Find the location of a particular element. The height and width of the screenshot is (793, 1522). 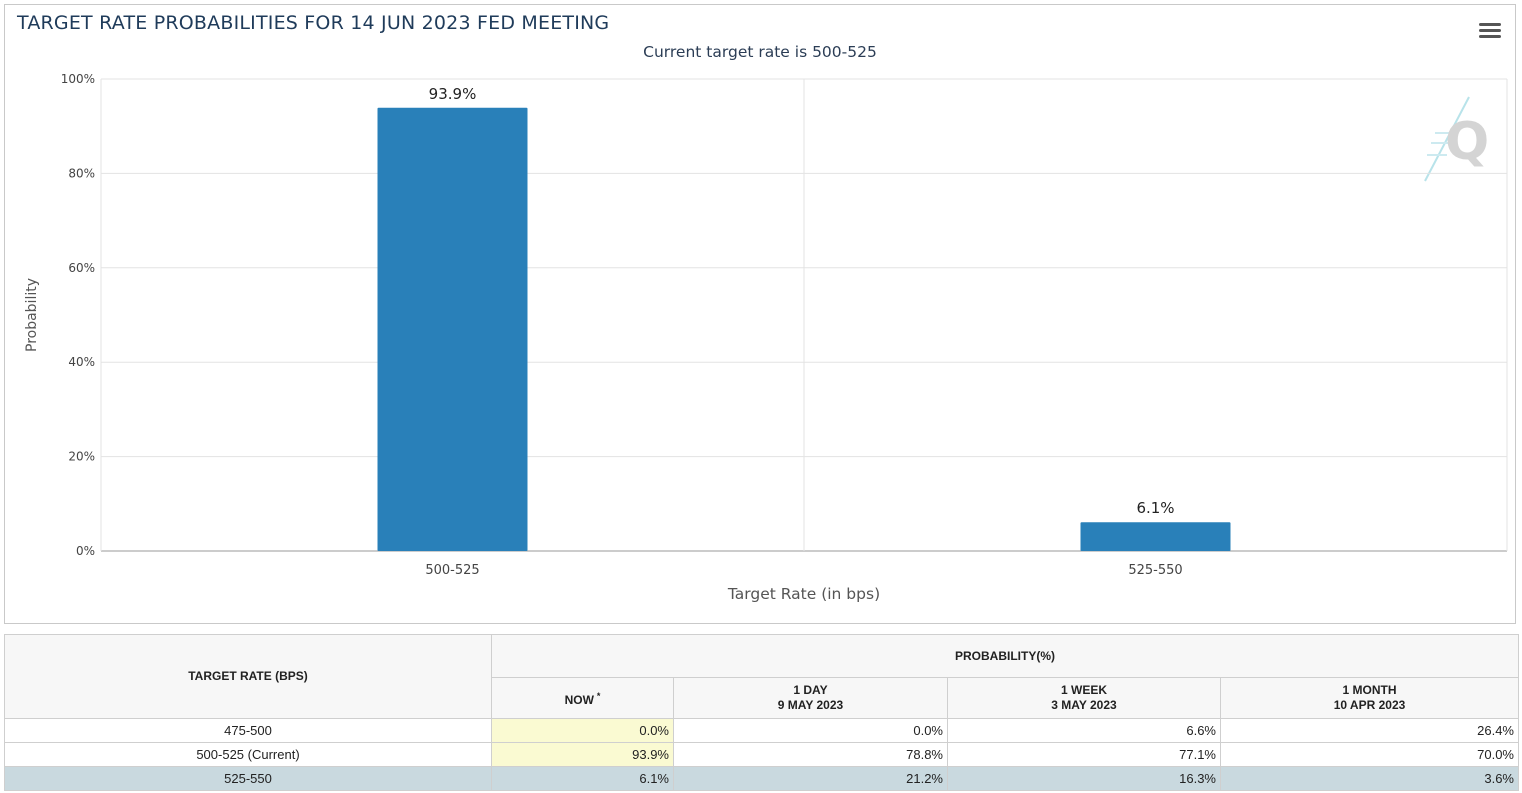

now-header: NOW * is located at coordinates (582, 698).